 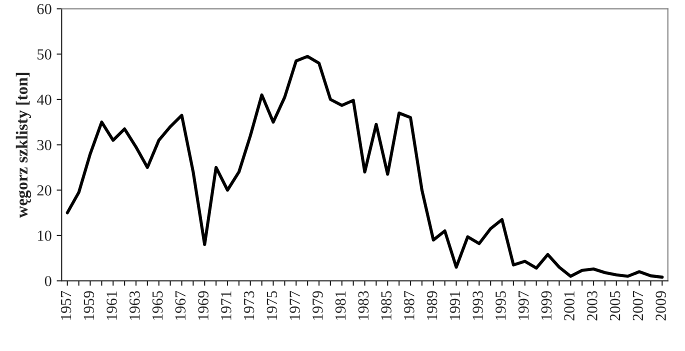 I want to click on x-tick-label: 1985, so click(x=386, y=305).